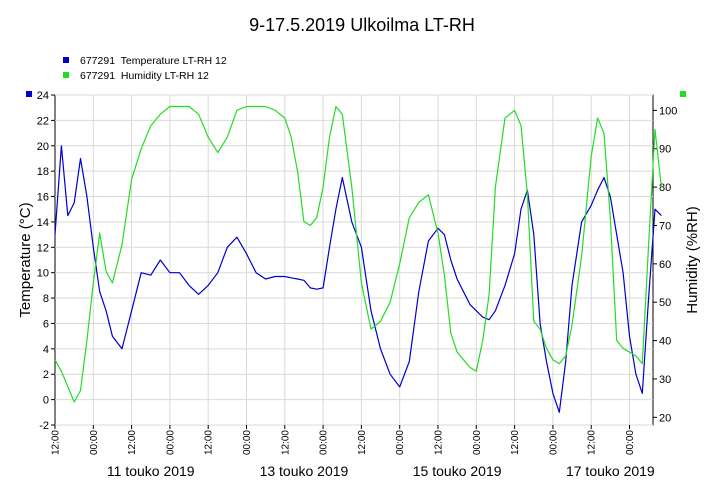 This screenshot has width=724, height=503. Describe the element at coordinates (304, 471) in the screenshot. I see `x-date-label: 13 touko 2019` at that location.